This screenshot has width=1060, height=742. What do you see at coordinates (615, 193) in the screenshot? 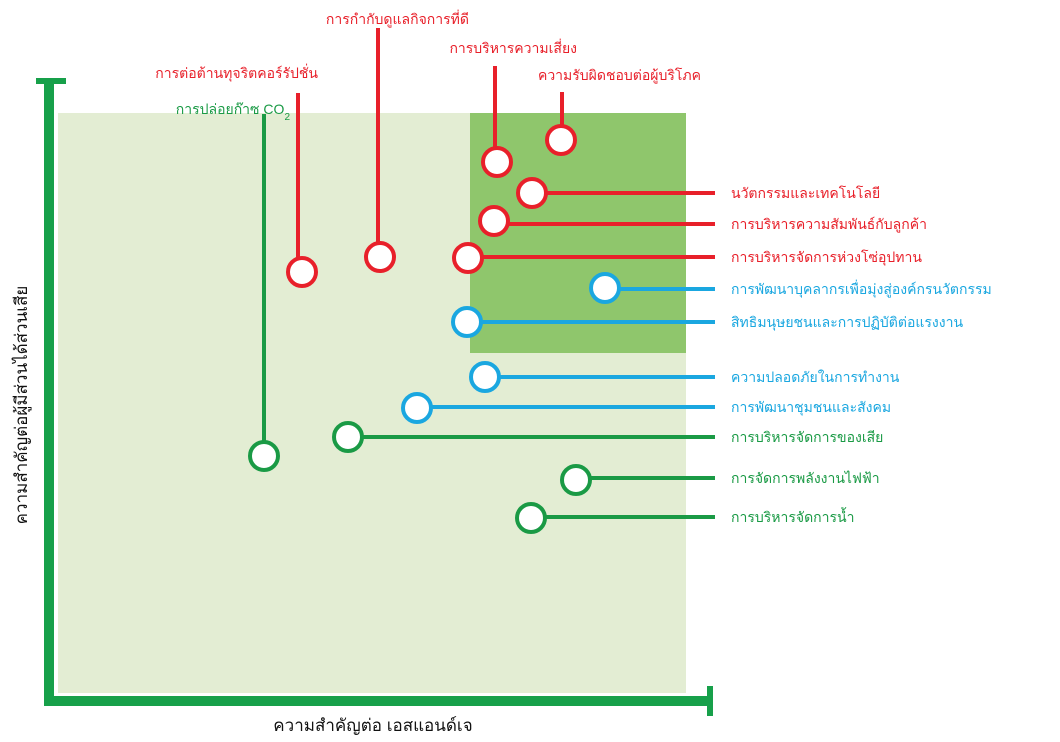
I see `issue-innovation` at bounding box center [615, 193].